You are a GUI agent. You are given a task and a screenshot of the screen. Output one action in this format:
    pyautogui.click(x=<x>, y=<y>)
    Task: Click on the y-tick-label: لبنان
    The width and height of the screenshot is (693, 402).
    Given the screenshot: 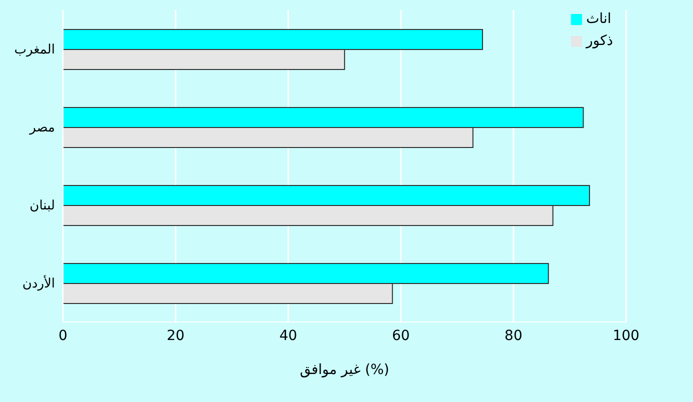 What is the action you would take?
    pyautogui.click(x=42, y=206)
    